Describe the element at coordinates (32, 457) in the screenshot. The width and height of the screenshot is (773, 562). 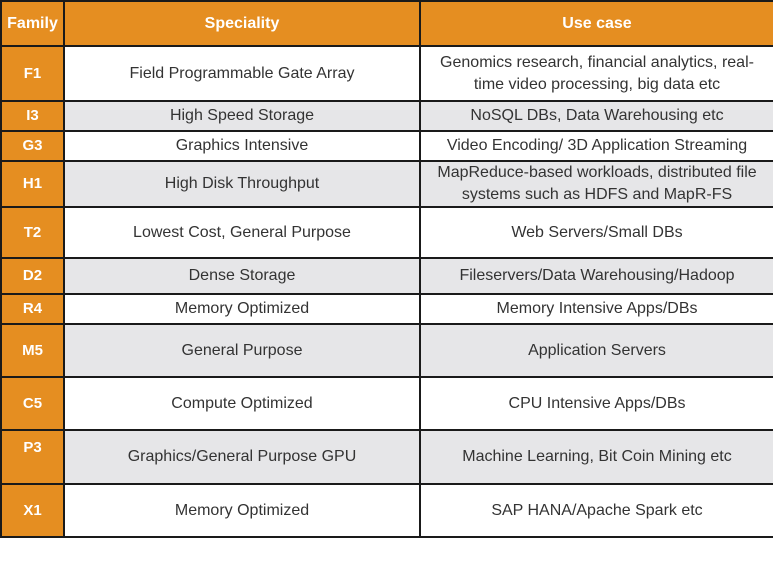
I see `family-cell: P3` at that location.